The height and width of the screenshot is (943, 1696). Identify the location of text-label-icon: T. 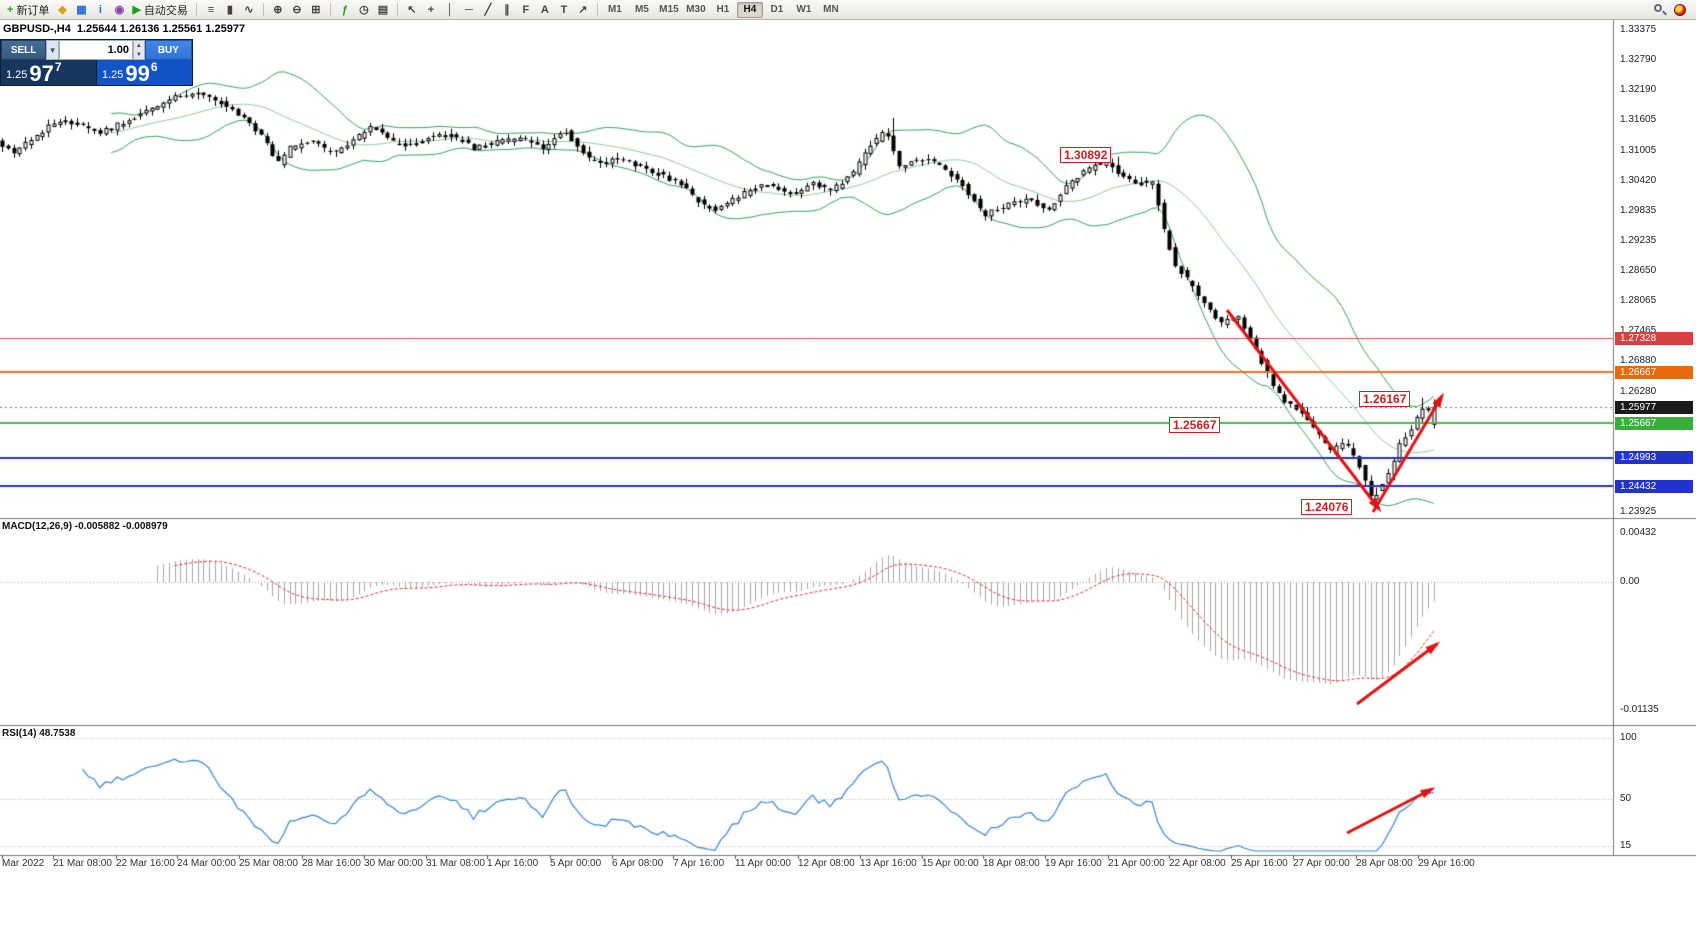
(564, 9).